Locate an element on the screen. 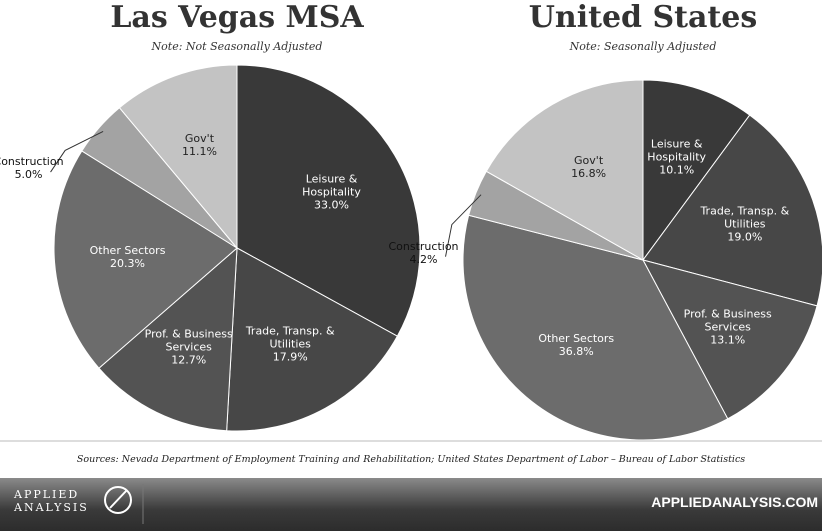 The width and height of the screenshot is (822, 531). slice-label: Gov't 11.1% is located at coordinates (199, 145).